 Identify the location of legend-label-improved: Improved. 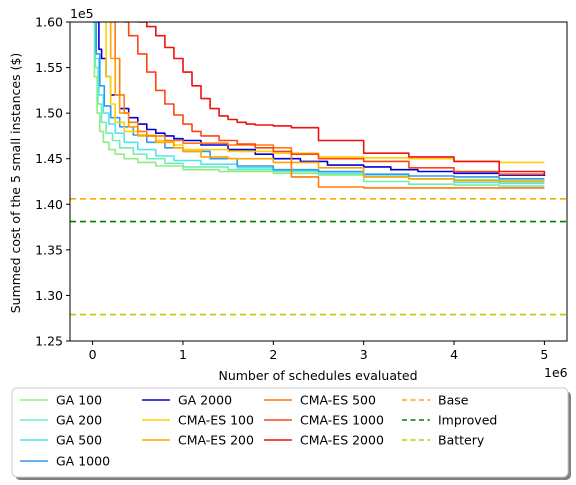
(467, 420).